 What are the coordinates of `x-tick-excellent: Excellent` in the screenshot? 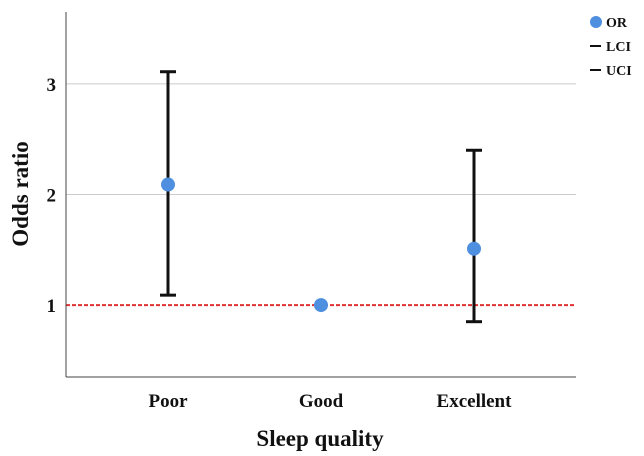 It's located at (475, 401).